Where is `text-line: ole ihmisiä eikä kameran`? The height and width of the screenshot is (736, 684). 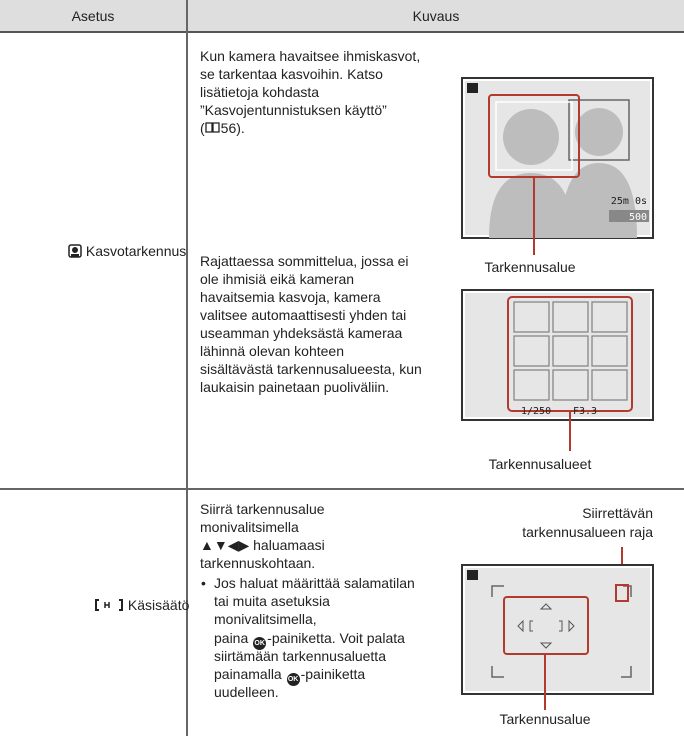 text-line: ole ihmisiä eikä kameran is located at coordinates (277, 279).